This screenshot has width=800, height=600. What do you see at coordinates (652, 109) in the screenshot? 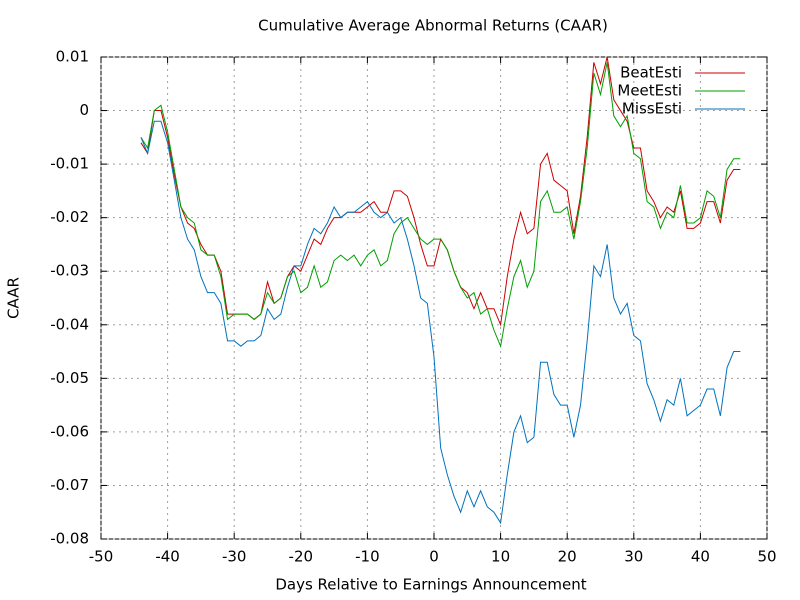
I see `legend-label: MissEsti` at bounding box center [652, 109].